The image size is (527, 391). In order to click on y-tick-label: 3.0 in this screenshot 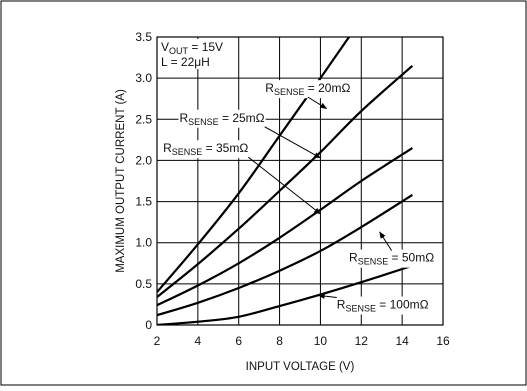, I will do `click(143, 78)`.